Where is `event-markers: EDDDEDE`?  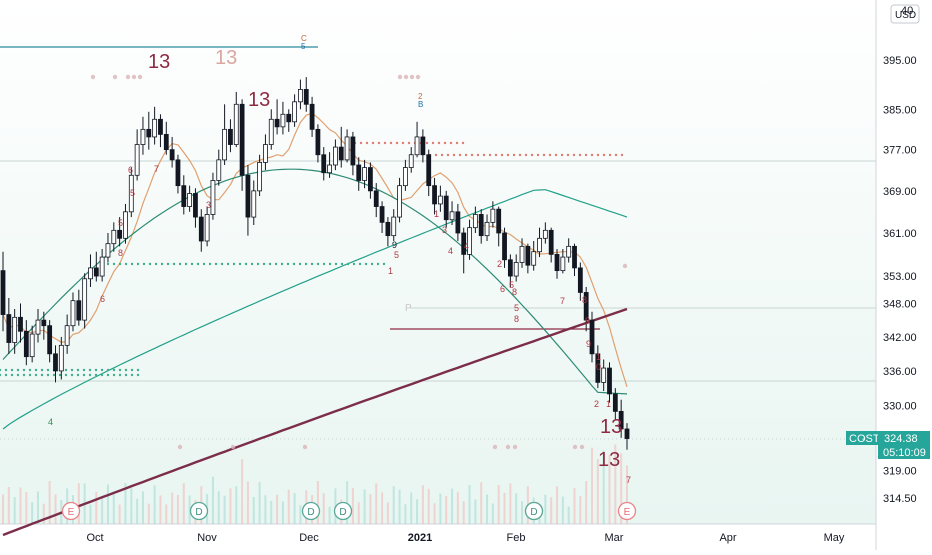
event-markers: EDDDEDE is located at coordinates (349, 511).